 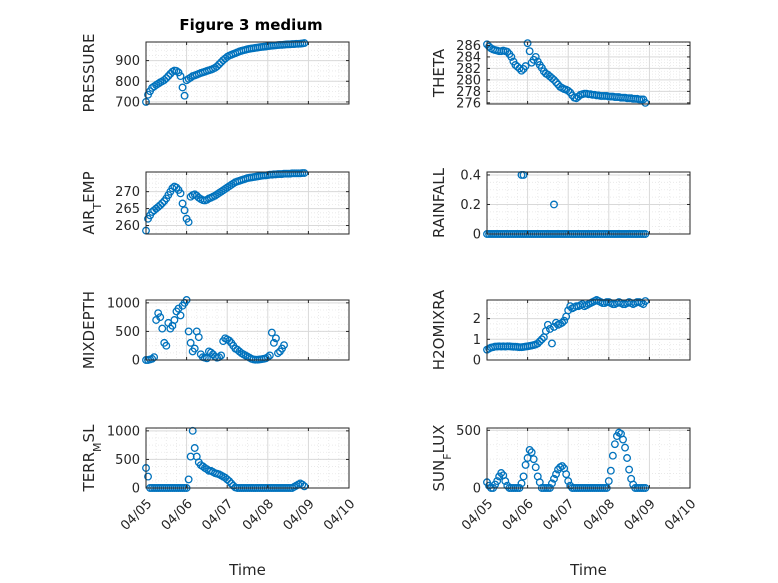 What do you see at coordinates (250, 25) in the screenshot?
I see `figure-title: Figure 3 medium` at bounding box center [250, 25].